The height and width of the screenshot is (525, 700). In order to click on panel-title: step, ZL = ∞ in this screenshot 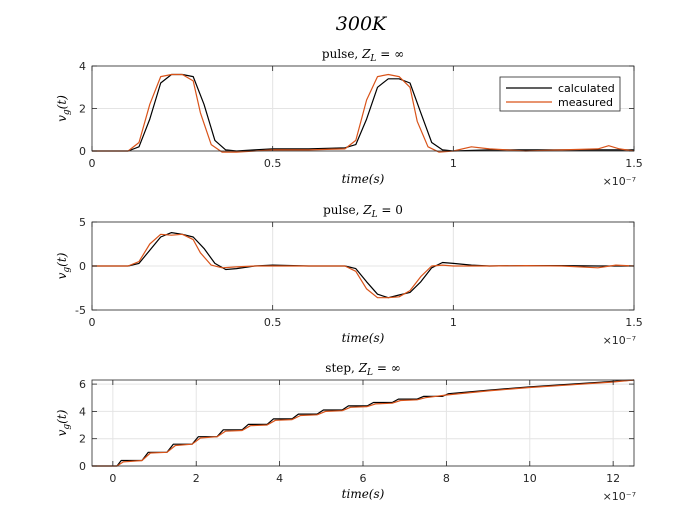, I will do `click(362, 369)`.